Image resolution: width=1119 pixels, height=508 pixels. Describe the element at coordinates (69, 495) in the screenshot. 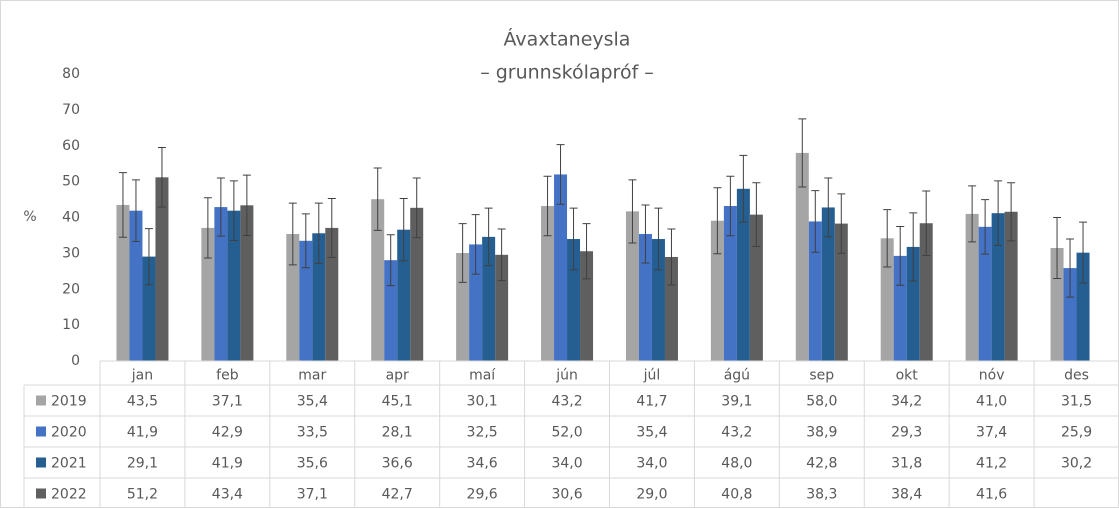

I see `legend-label: 2022` at that location.